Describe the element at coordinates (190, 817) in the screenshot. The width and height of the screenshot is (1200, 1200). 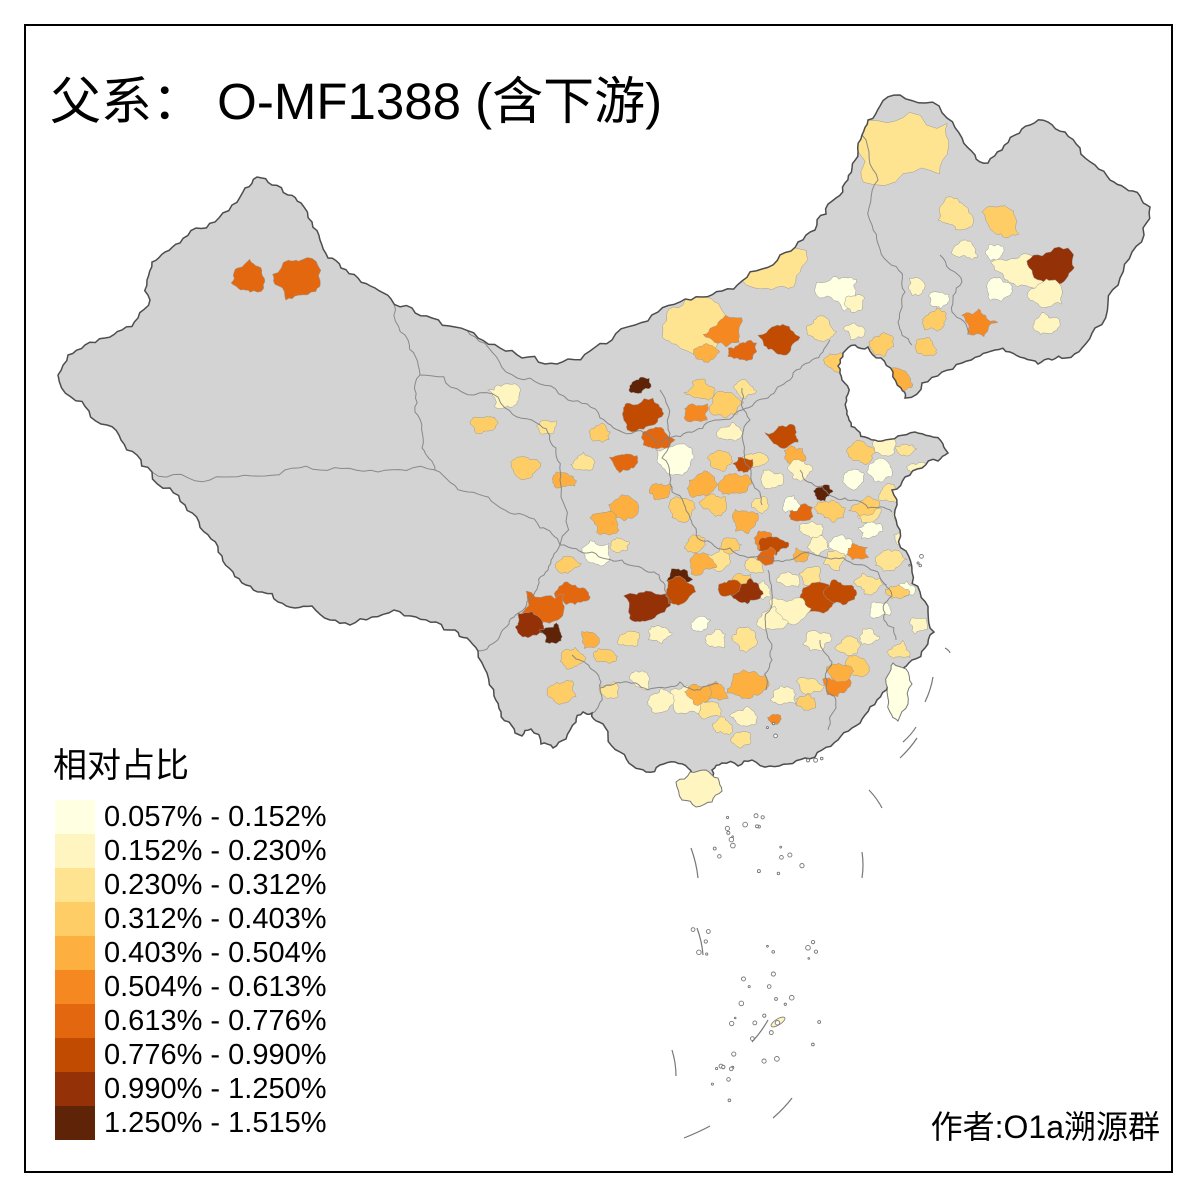
I see `legend-row: 0.057% - 0.152%` at that location.